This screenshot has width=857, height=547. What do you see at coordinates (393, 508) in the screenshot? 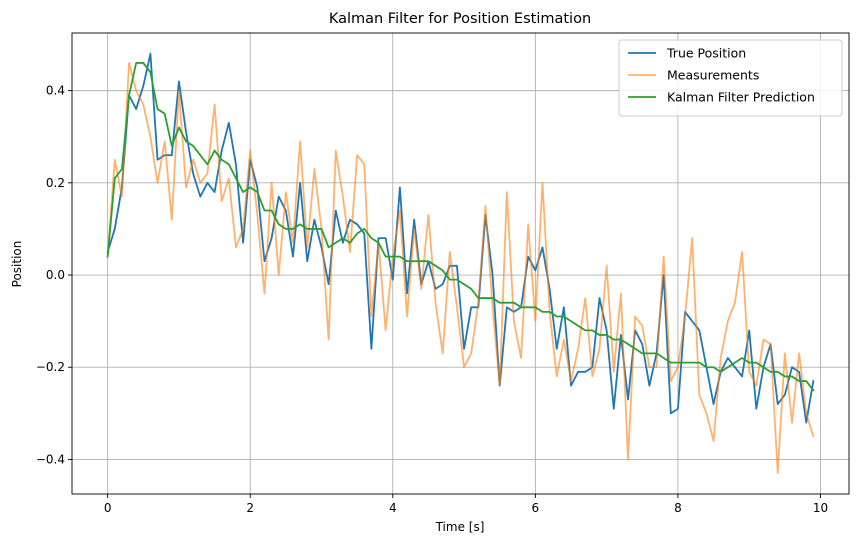
I see `x-tick-label: 4` at bounding box center [393, 508].